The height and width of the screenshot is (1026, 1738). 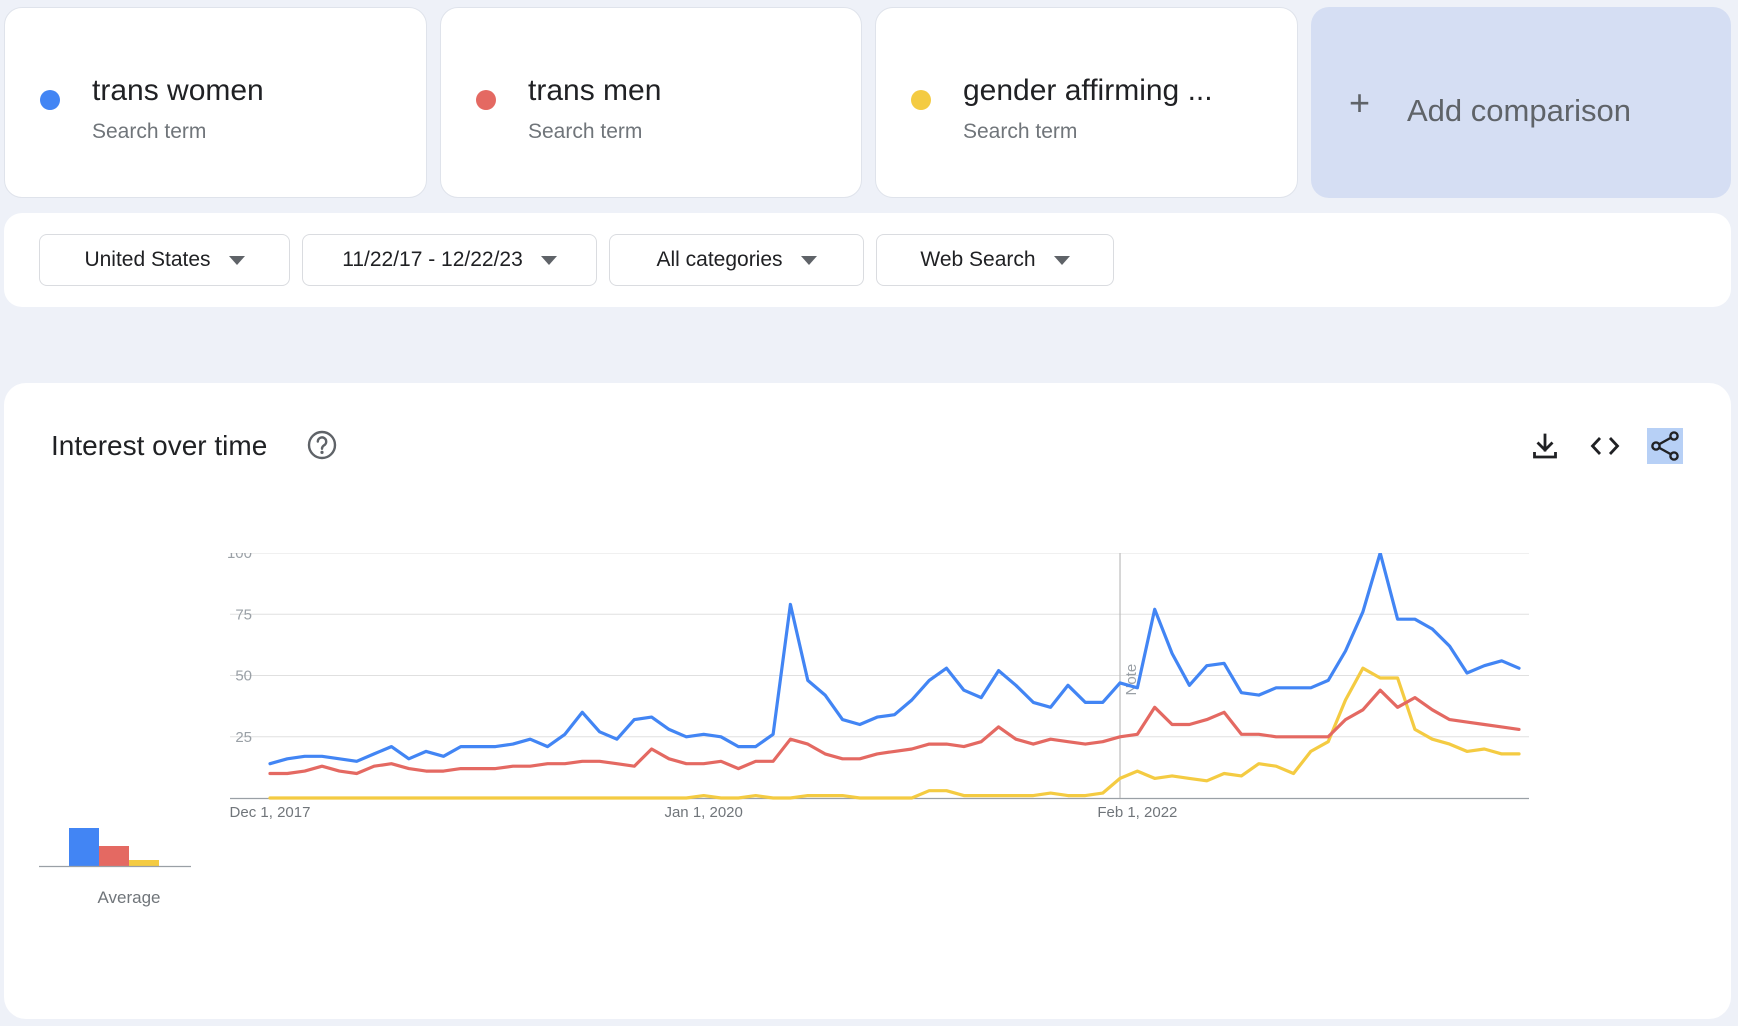 What do you see at coordinates (1131, 680) in the screenshot?
I see `note-marker-label: Note` at bounding box center [1131, 680].